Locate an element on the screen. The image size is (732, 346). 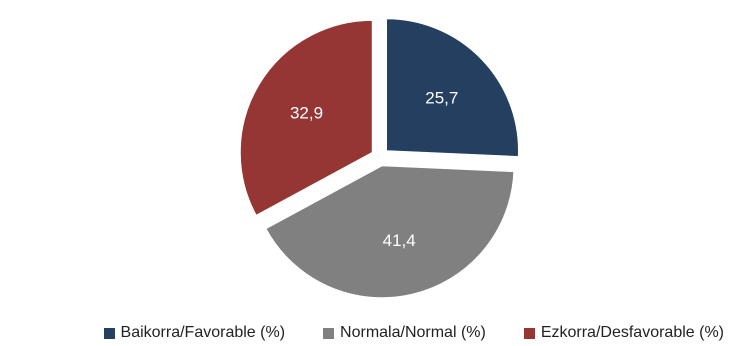
pie-slice-unfavorable is located at coordinates (306, 117).